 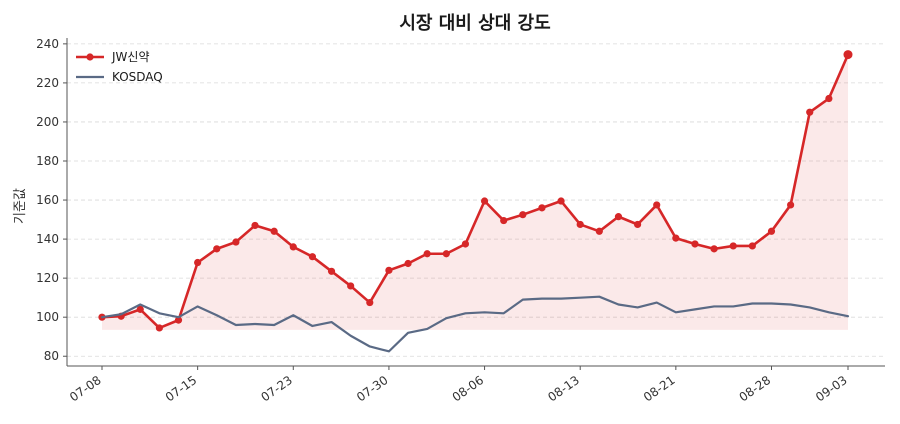 What do you see at coordinates (181, 388) in the screenshot?
I see `x-tick-label: 07-15` at bounding box center [181, 388].